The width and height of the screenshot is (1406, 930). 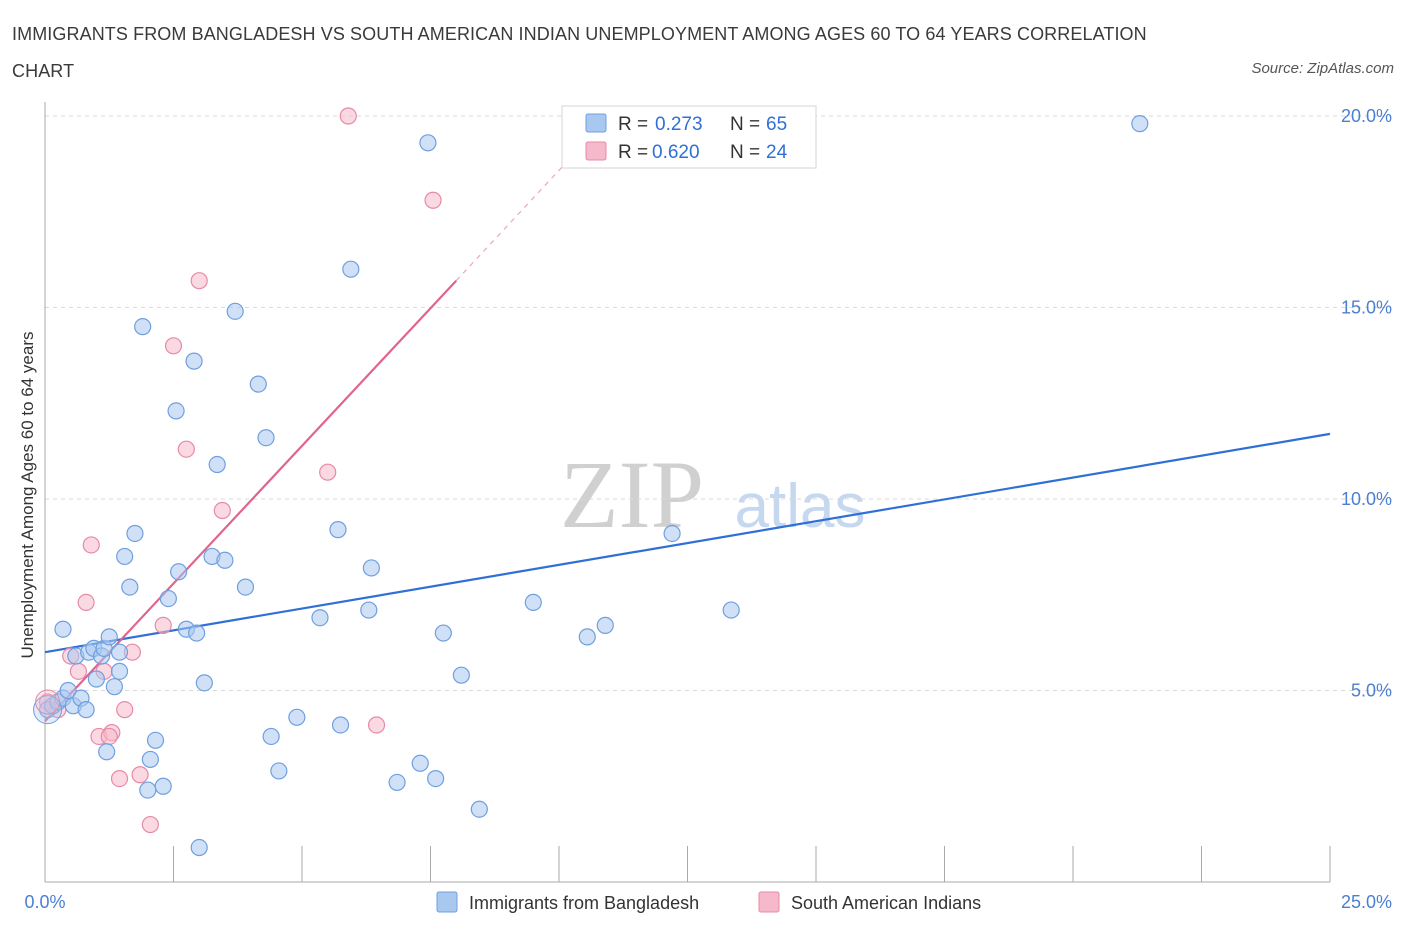 What do you see at coordinates (1322, 68) in the screenshot?
I see `source-label: Source: ZipAtlas.com` at bounding box center [1322, 68].